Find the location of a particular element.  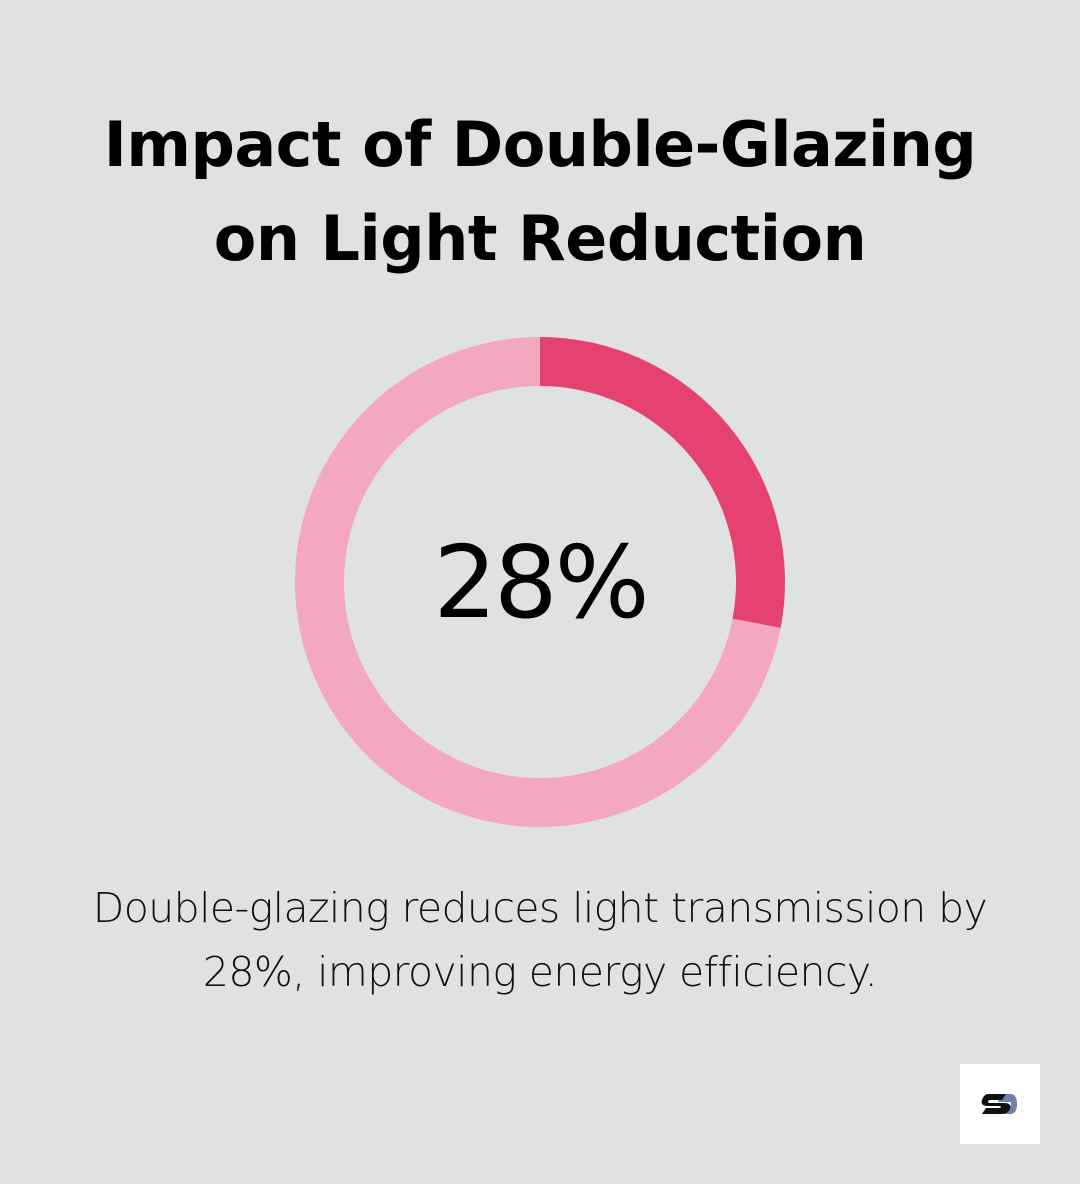

chart-caption-line-2: 28%, improving energy efficiency. is located at coordinates (540, 972).